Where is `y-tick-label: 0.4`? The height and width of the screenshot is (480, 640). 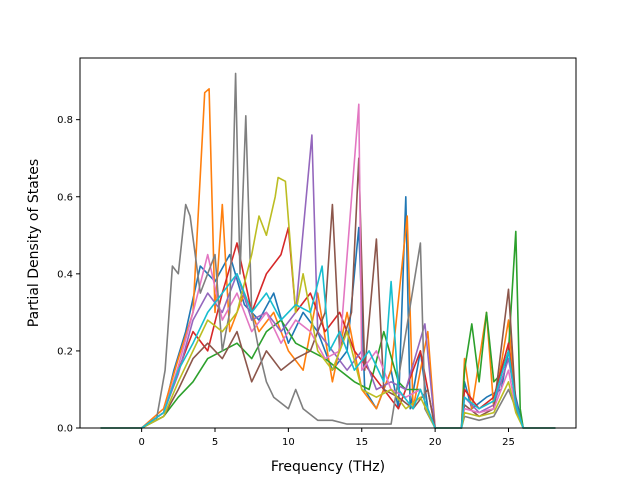
y-tick-label: 0.4 is located at coordinates (65, 274).